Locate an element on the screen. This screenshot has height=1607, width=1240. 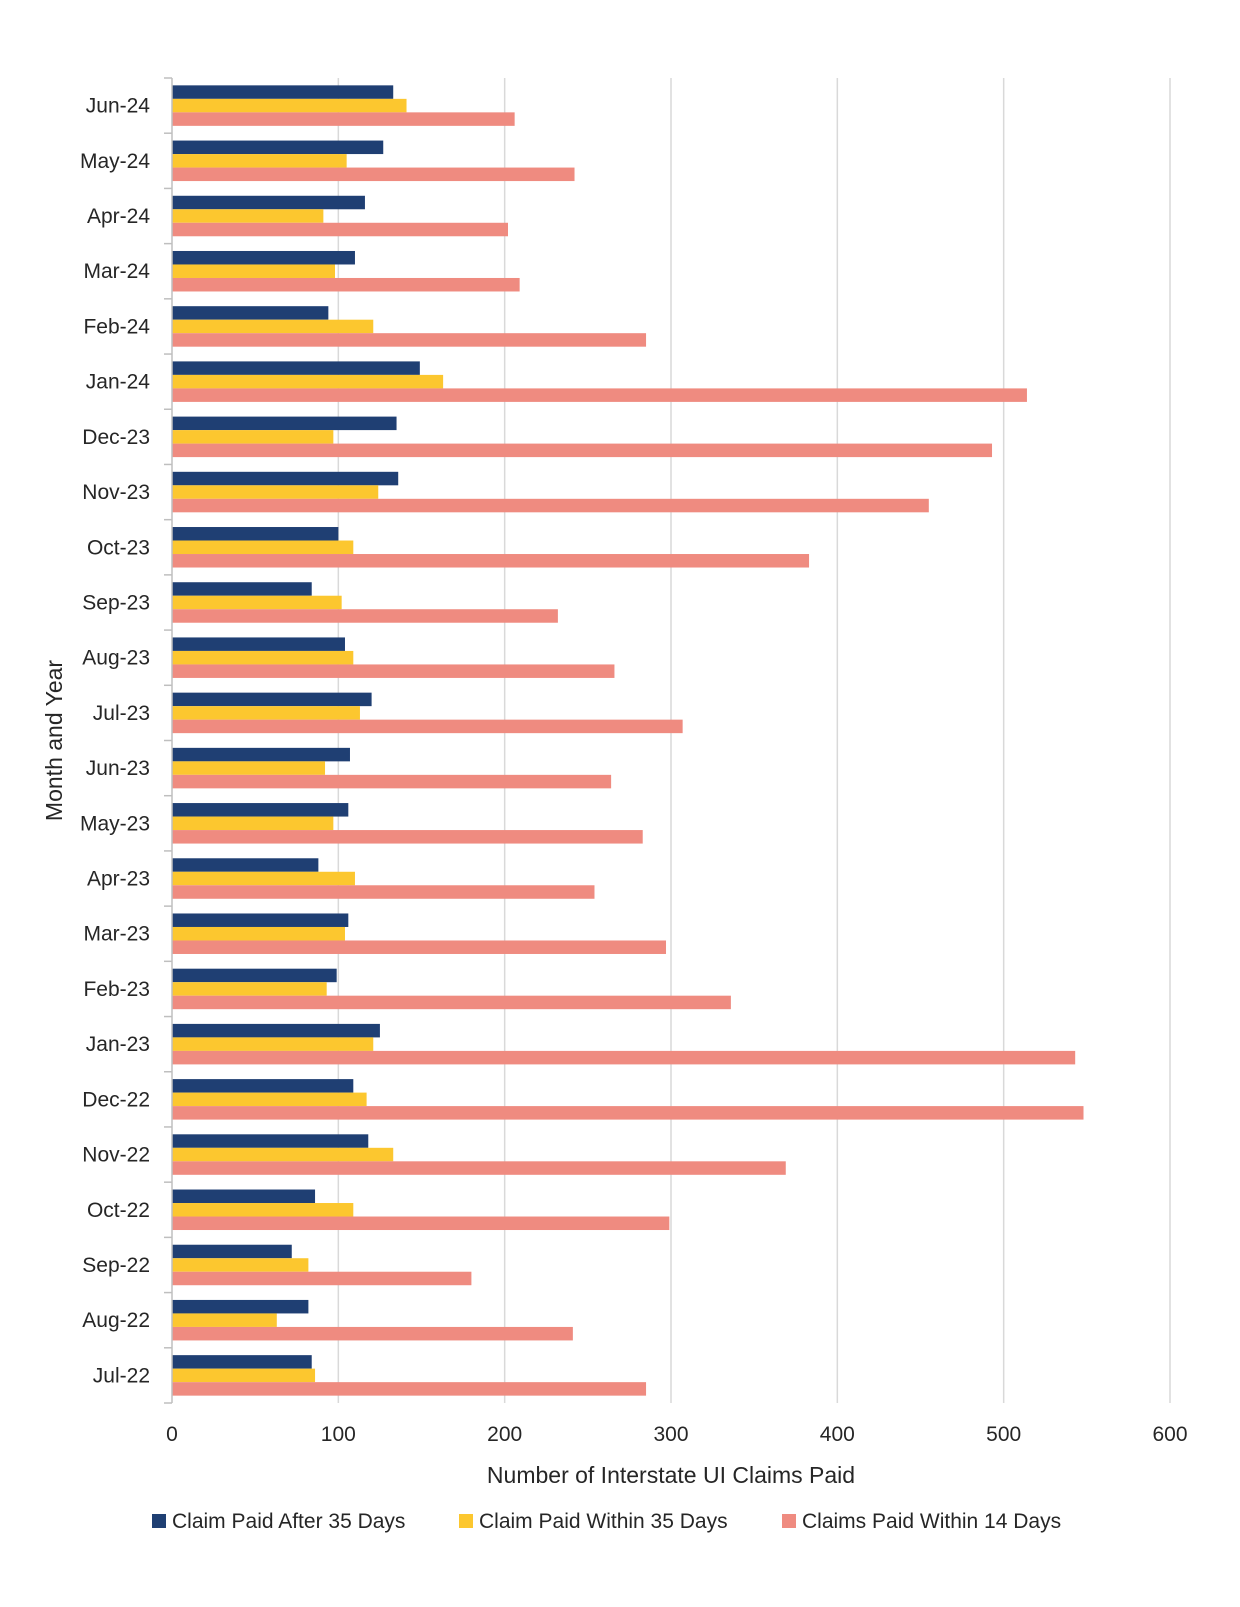
y-tick-label: Feb-23 is located at coordinates (116, 989).